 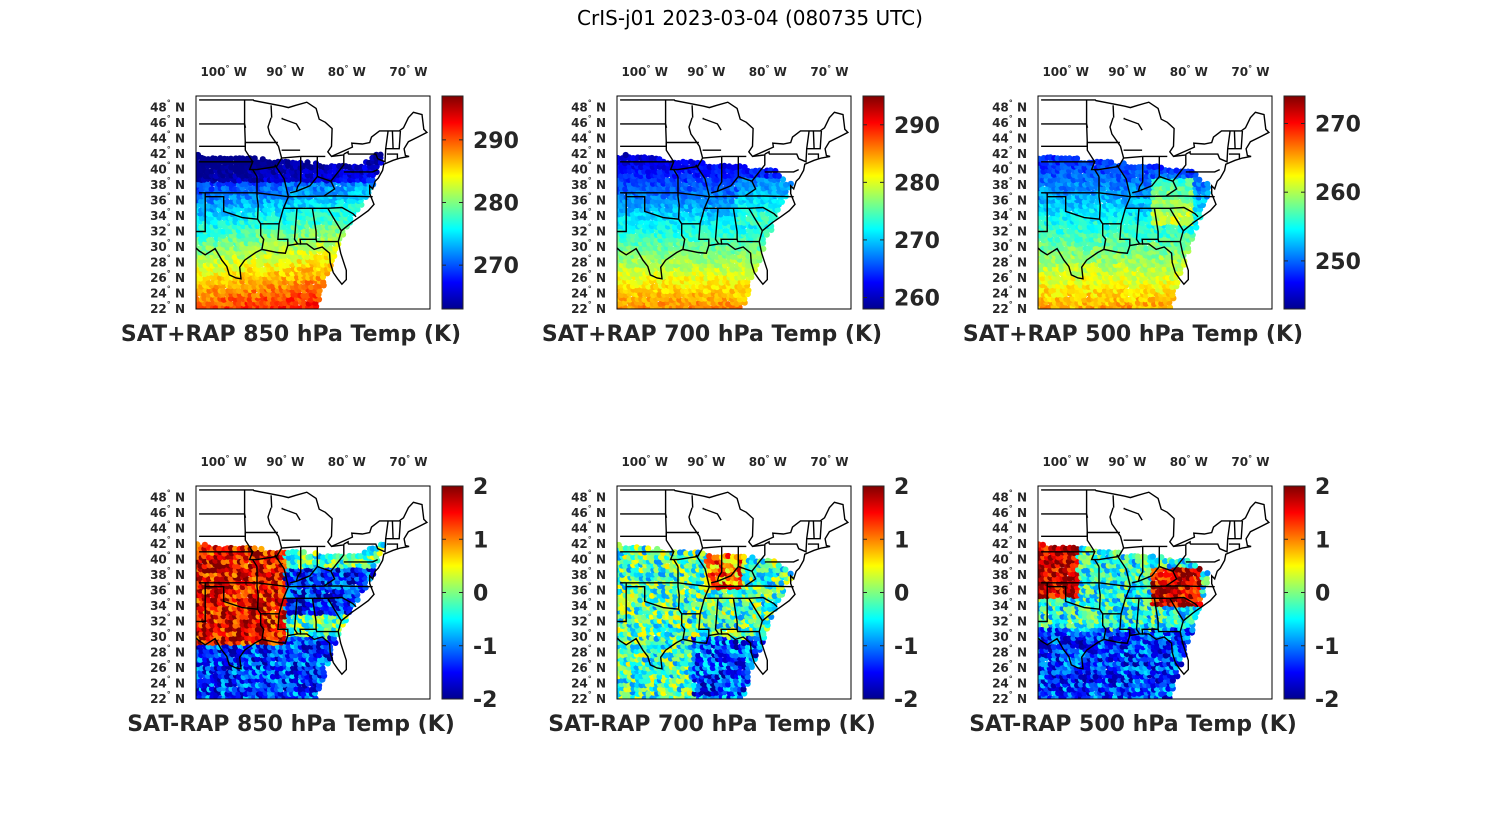 I want to click on colorbar-tick-label: 250, so click(x=1338, y=262).